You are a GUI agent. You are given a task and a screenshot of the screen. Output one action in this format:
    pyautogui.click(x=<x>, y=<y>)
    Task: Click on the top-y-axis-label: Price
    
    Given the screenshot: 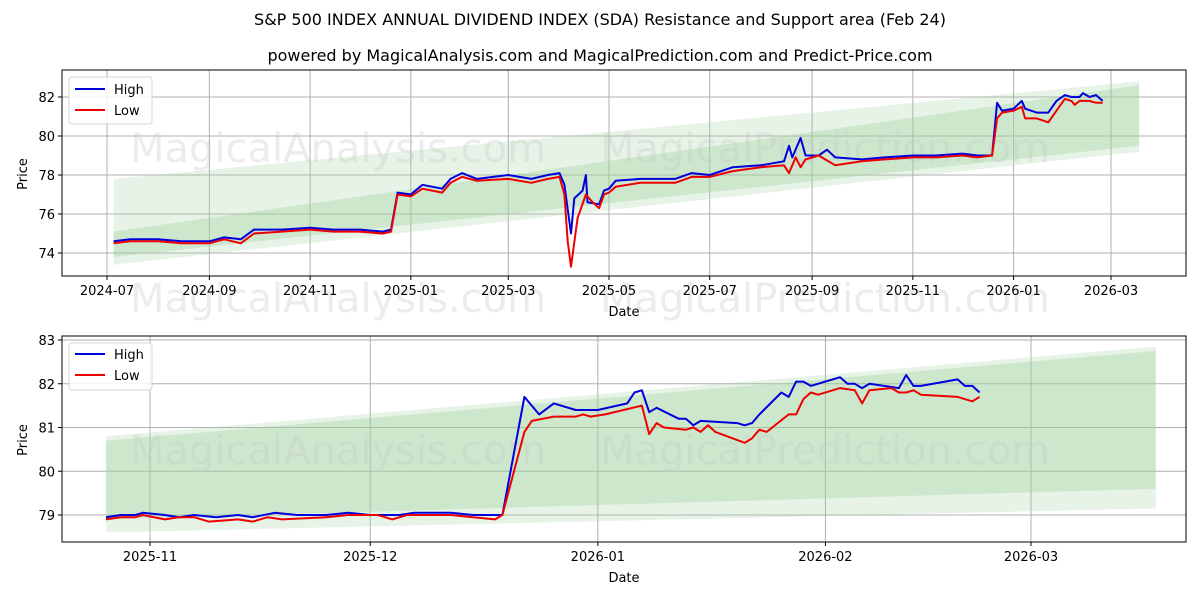 What is the action you would take?
    pyautogui.click(x=23, y=174)
    